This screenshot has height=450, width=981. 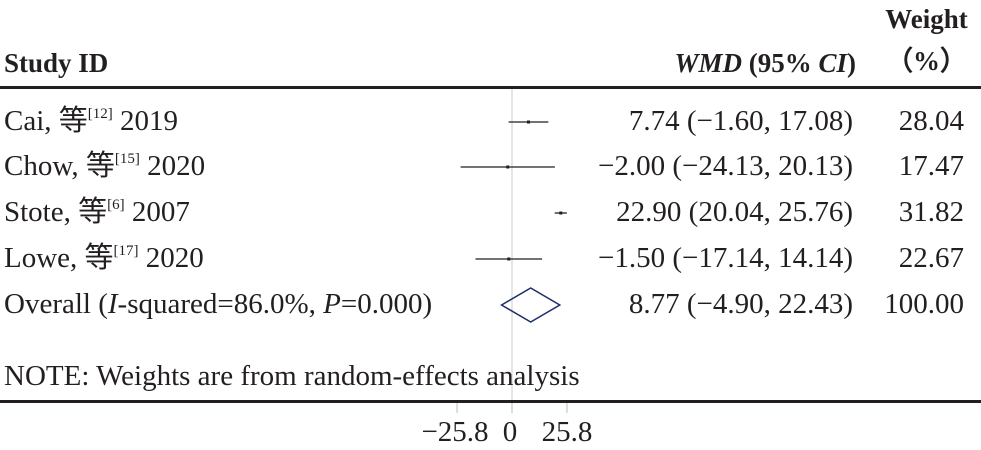 I want to click on x-tick-label-2: 25.8, so click(x=567, y=432).